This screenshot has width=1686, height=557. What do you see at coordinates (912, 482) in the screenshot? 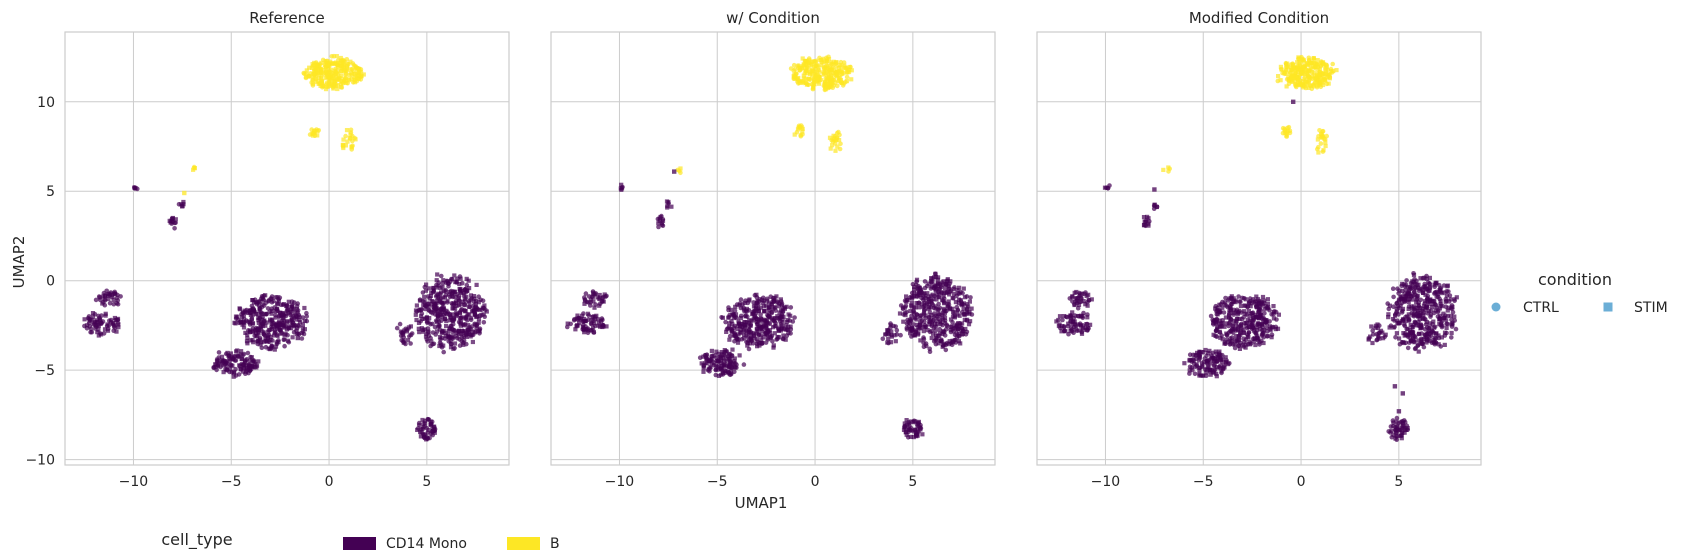
I see `x-tick-label: 5` at bounding box center [912, 482].